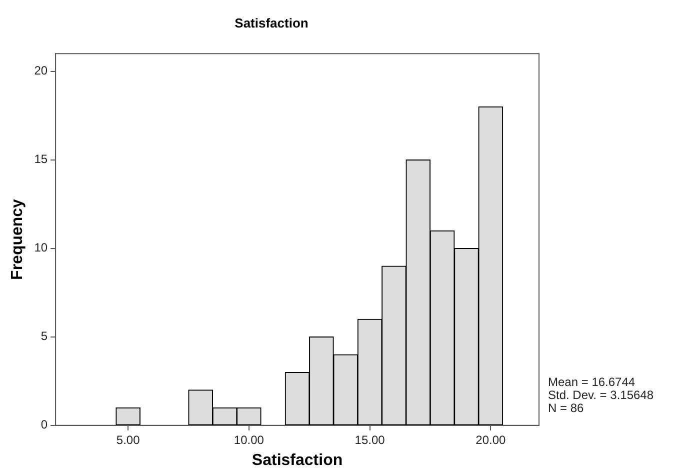 This screenshot has width=677, height=474. I want to click on x-tick-label: 5.00, so click(128, 439).